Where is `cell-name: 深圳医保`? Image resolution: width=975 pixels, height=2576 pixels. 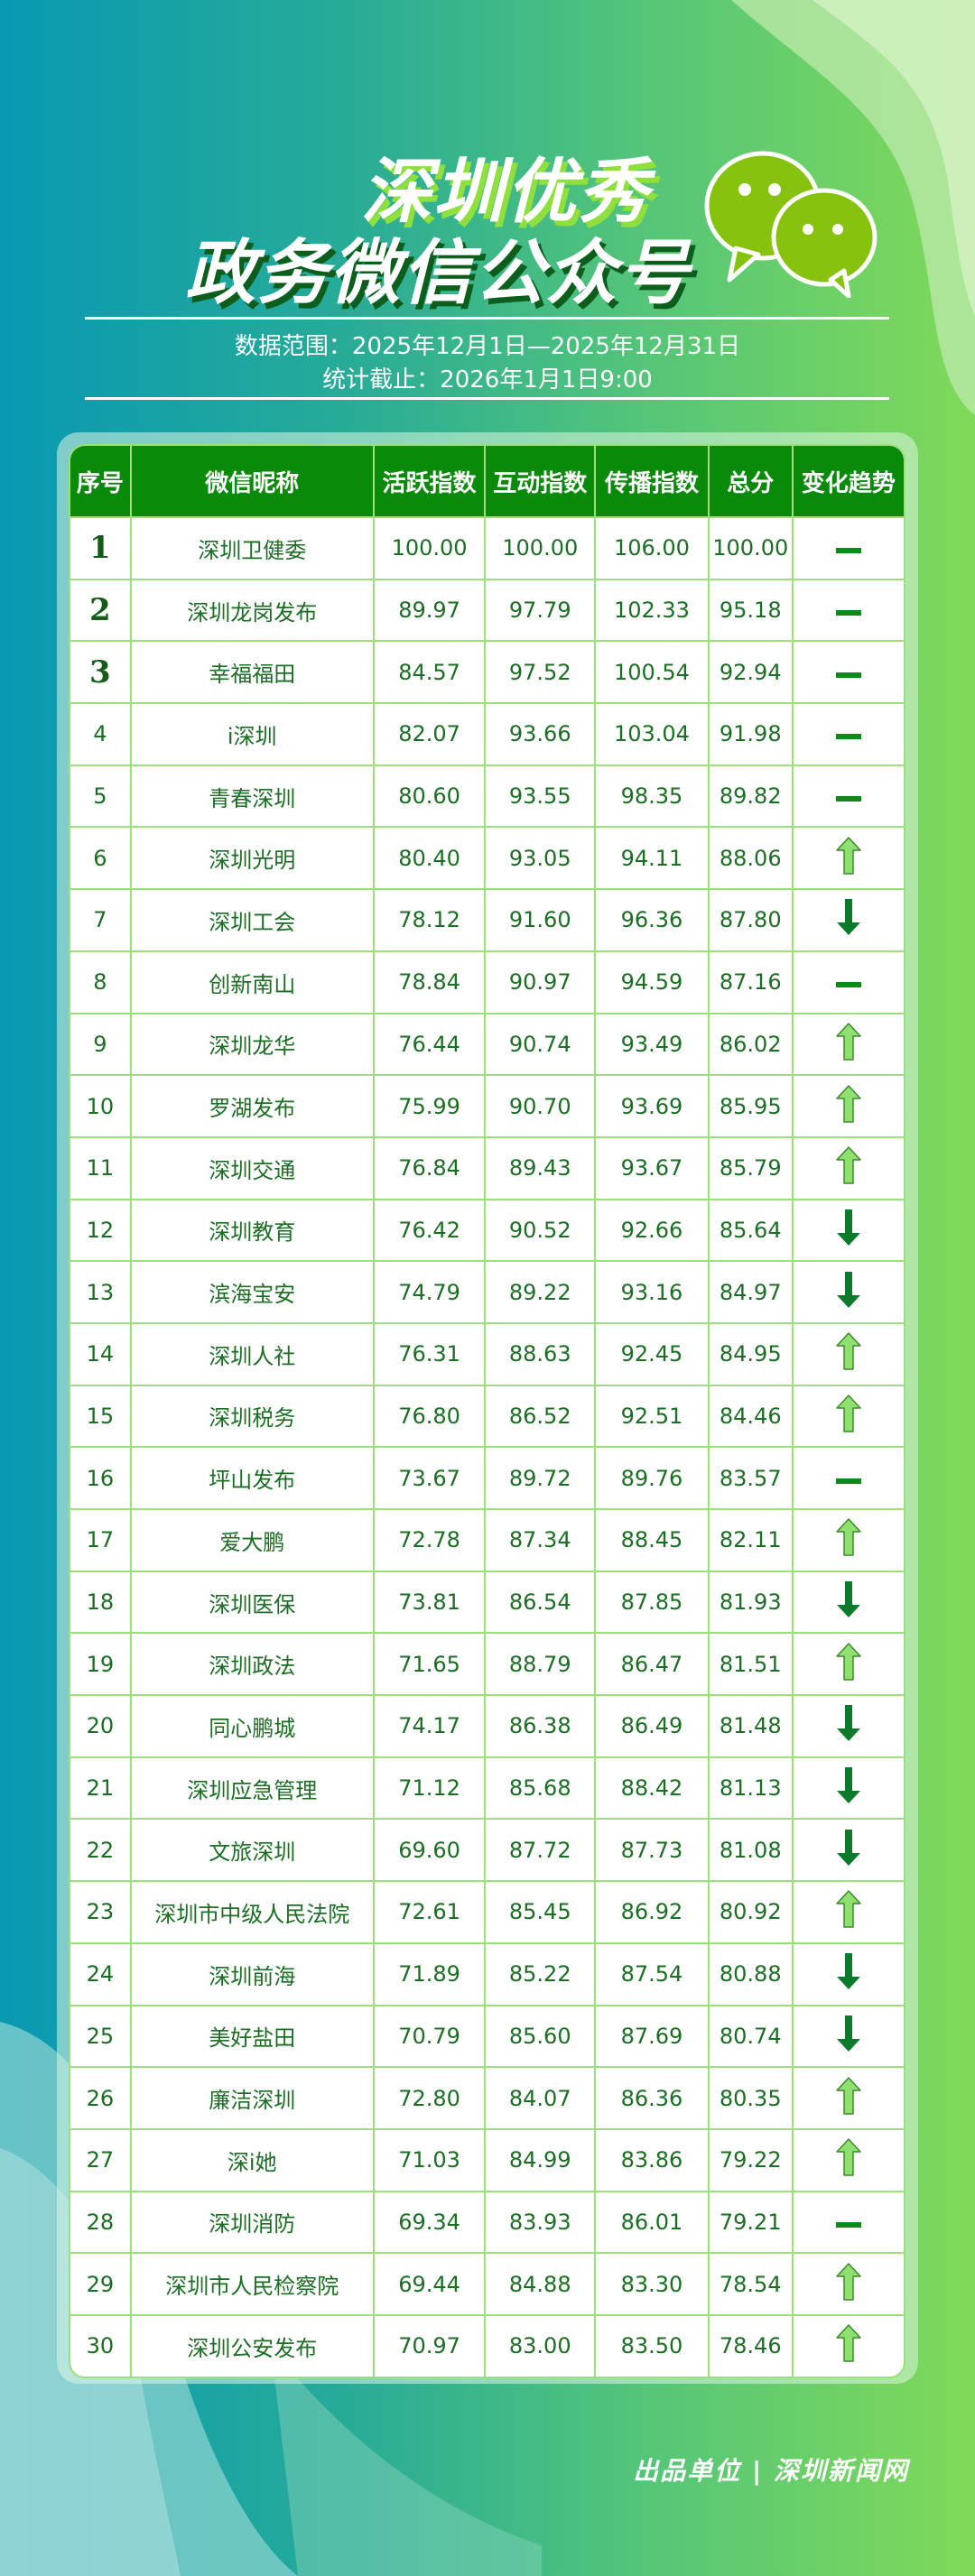 cell-name: 深圳医保 is located at coordinates (253, 1602).